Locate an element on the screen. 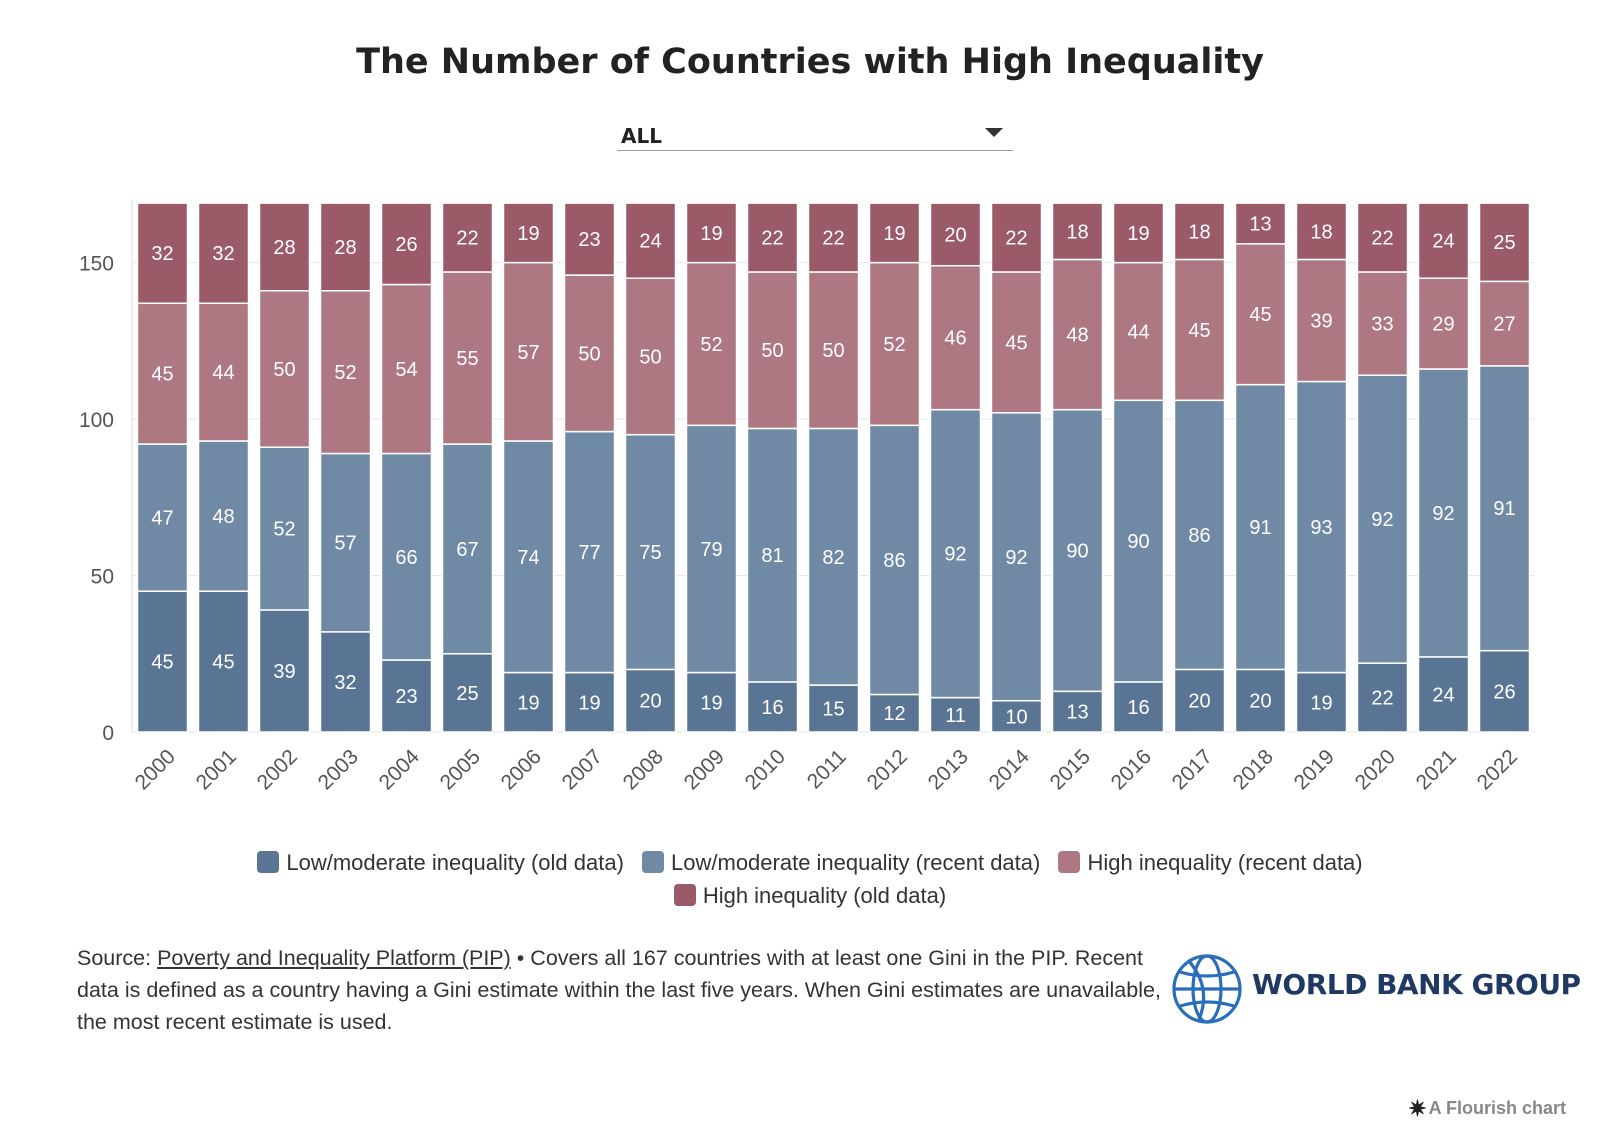  legend-item-low-old: Low/moderate inequality (old data) is located at coordinates (440, 862).